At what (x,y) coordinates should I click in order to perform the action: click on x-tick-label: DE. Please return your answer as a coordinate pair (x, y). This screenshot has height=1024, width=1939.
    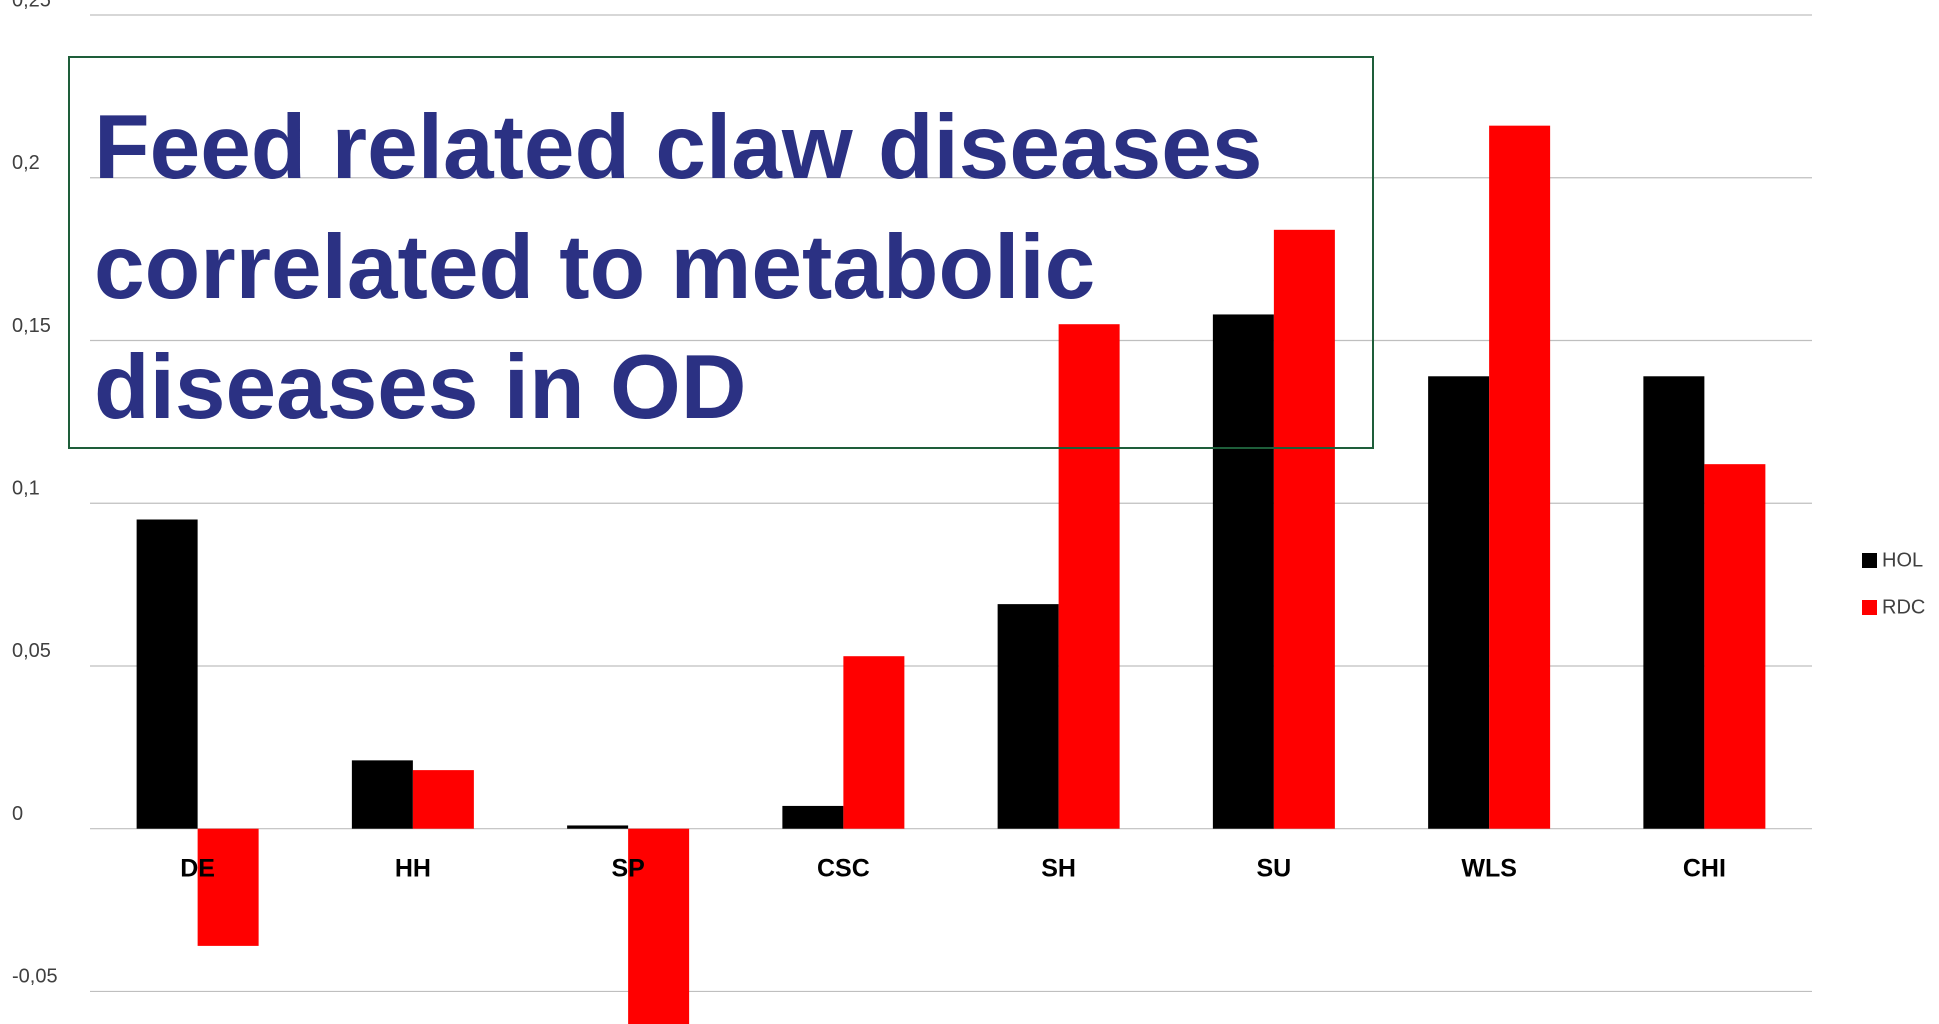
    Looking at the image, I should click on (197, 869).